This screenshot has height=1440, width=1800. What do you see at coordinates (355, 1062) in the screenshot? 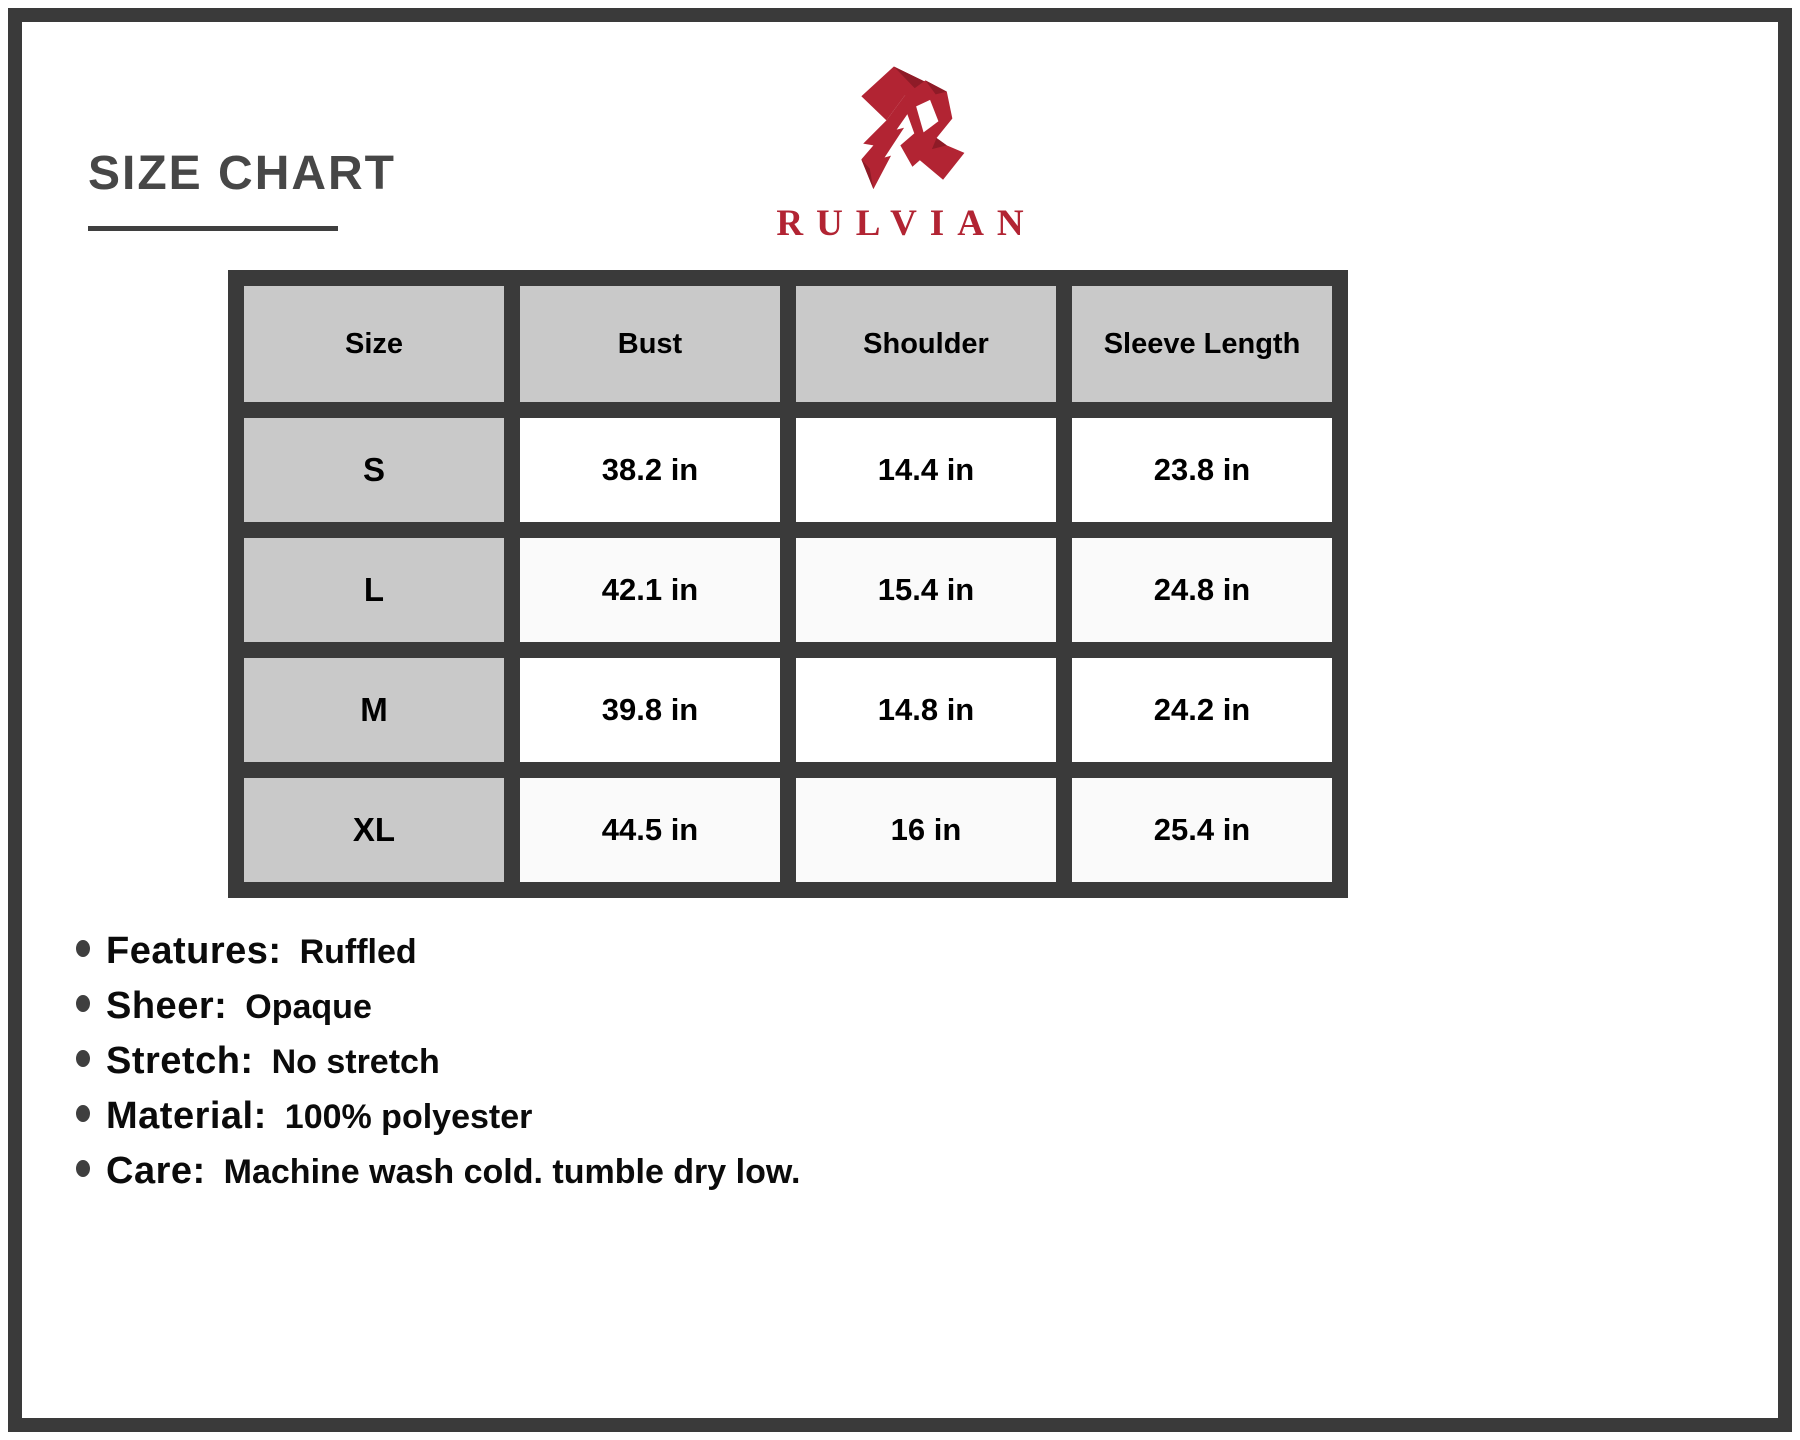
I see `detail-value: No stretch` at bounding box center [355, 1062].